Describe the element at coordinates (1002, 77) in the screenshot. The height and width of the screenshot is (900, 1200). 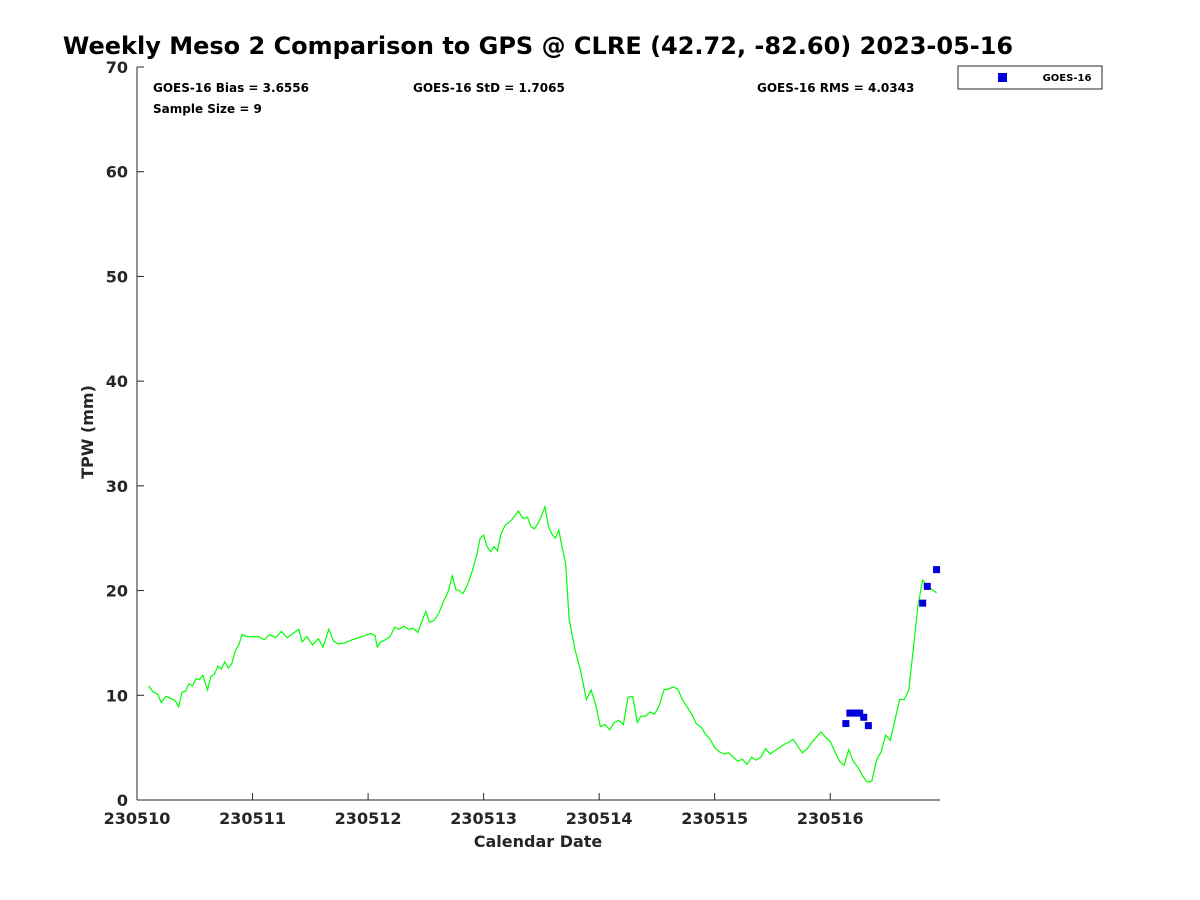
I see `legend-marker-goes16` at that location.